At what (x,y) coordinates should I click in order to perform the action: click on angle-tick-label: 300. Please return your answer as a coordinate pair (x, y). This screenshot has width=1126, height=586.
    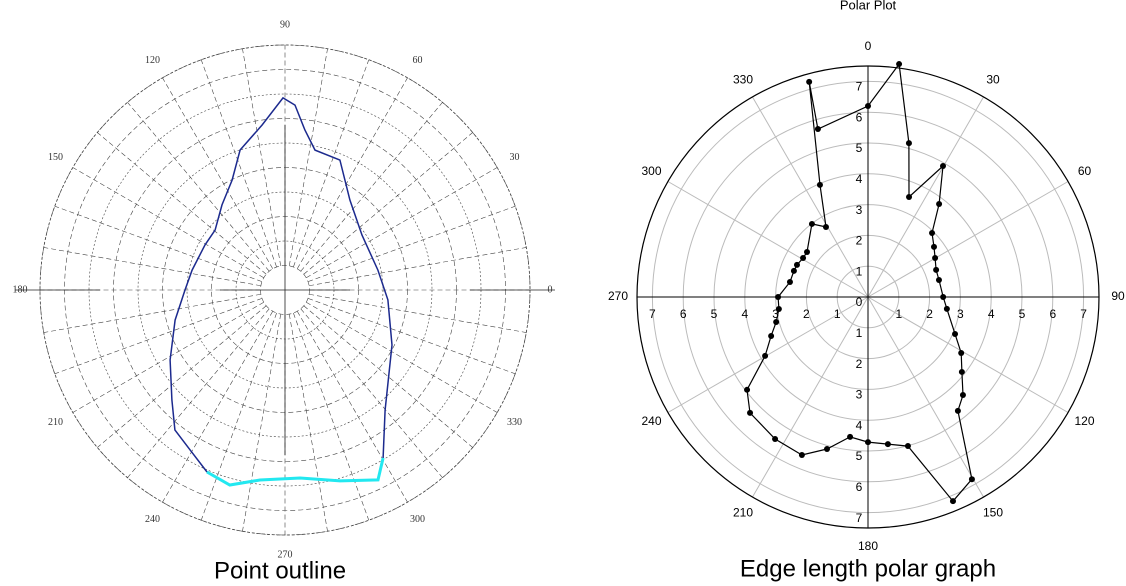
    Looking at the image, I should click on (417, 519).